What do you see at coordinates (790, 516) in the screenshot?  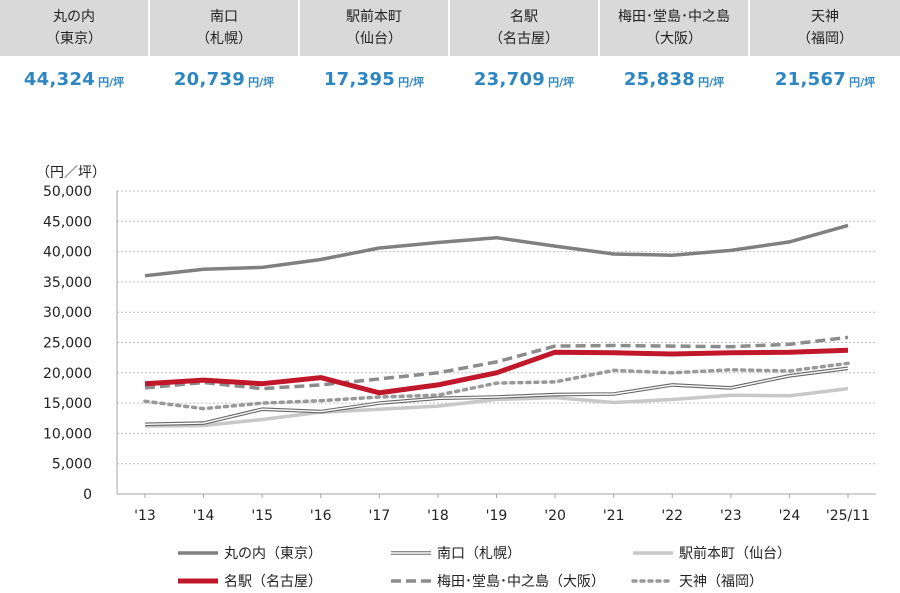 I see `x-tick-label: '24` at bounding box center [790, 516].